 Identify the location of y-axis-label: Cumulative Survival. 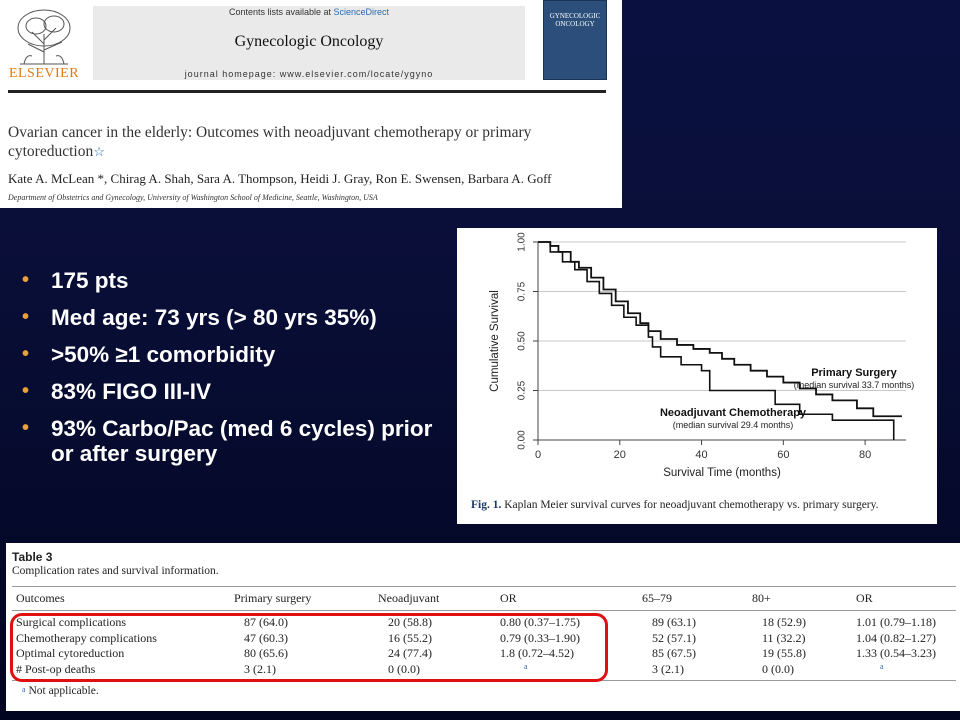
(495, 341).